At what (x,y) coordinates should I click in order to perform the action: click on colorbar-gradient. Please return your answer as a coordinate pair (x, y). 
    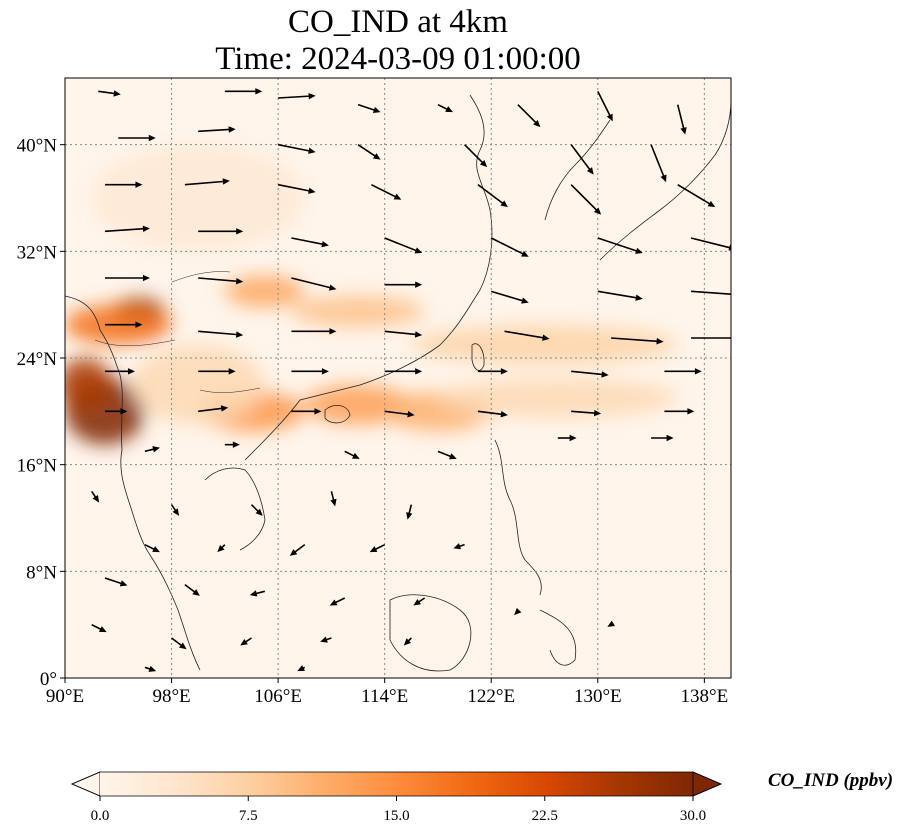
    Looking at the image, I should click on (396, 784).